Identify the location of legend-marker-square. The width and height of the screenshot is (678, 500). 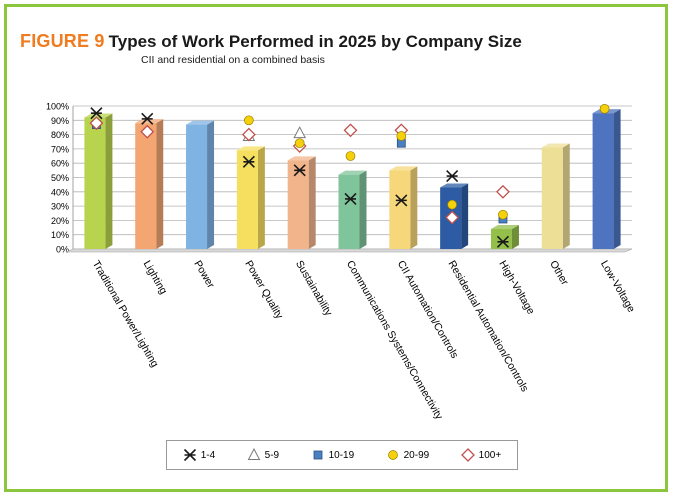
(317, 455).